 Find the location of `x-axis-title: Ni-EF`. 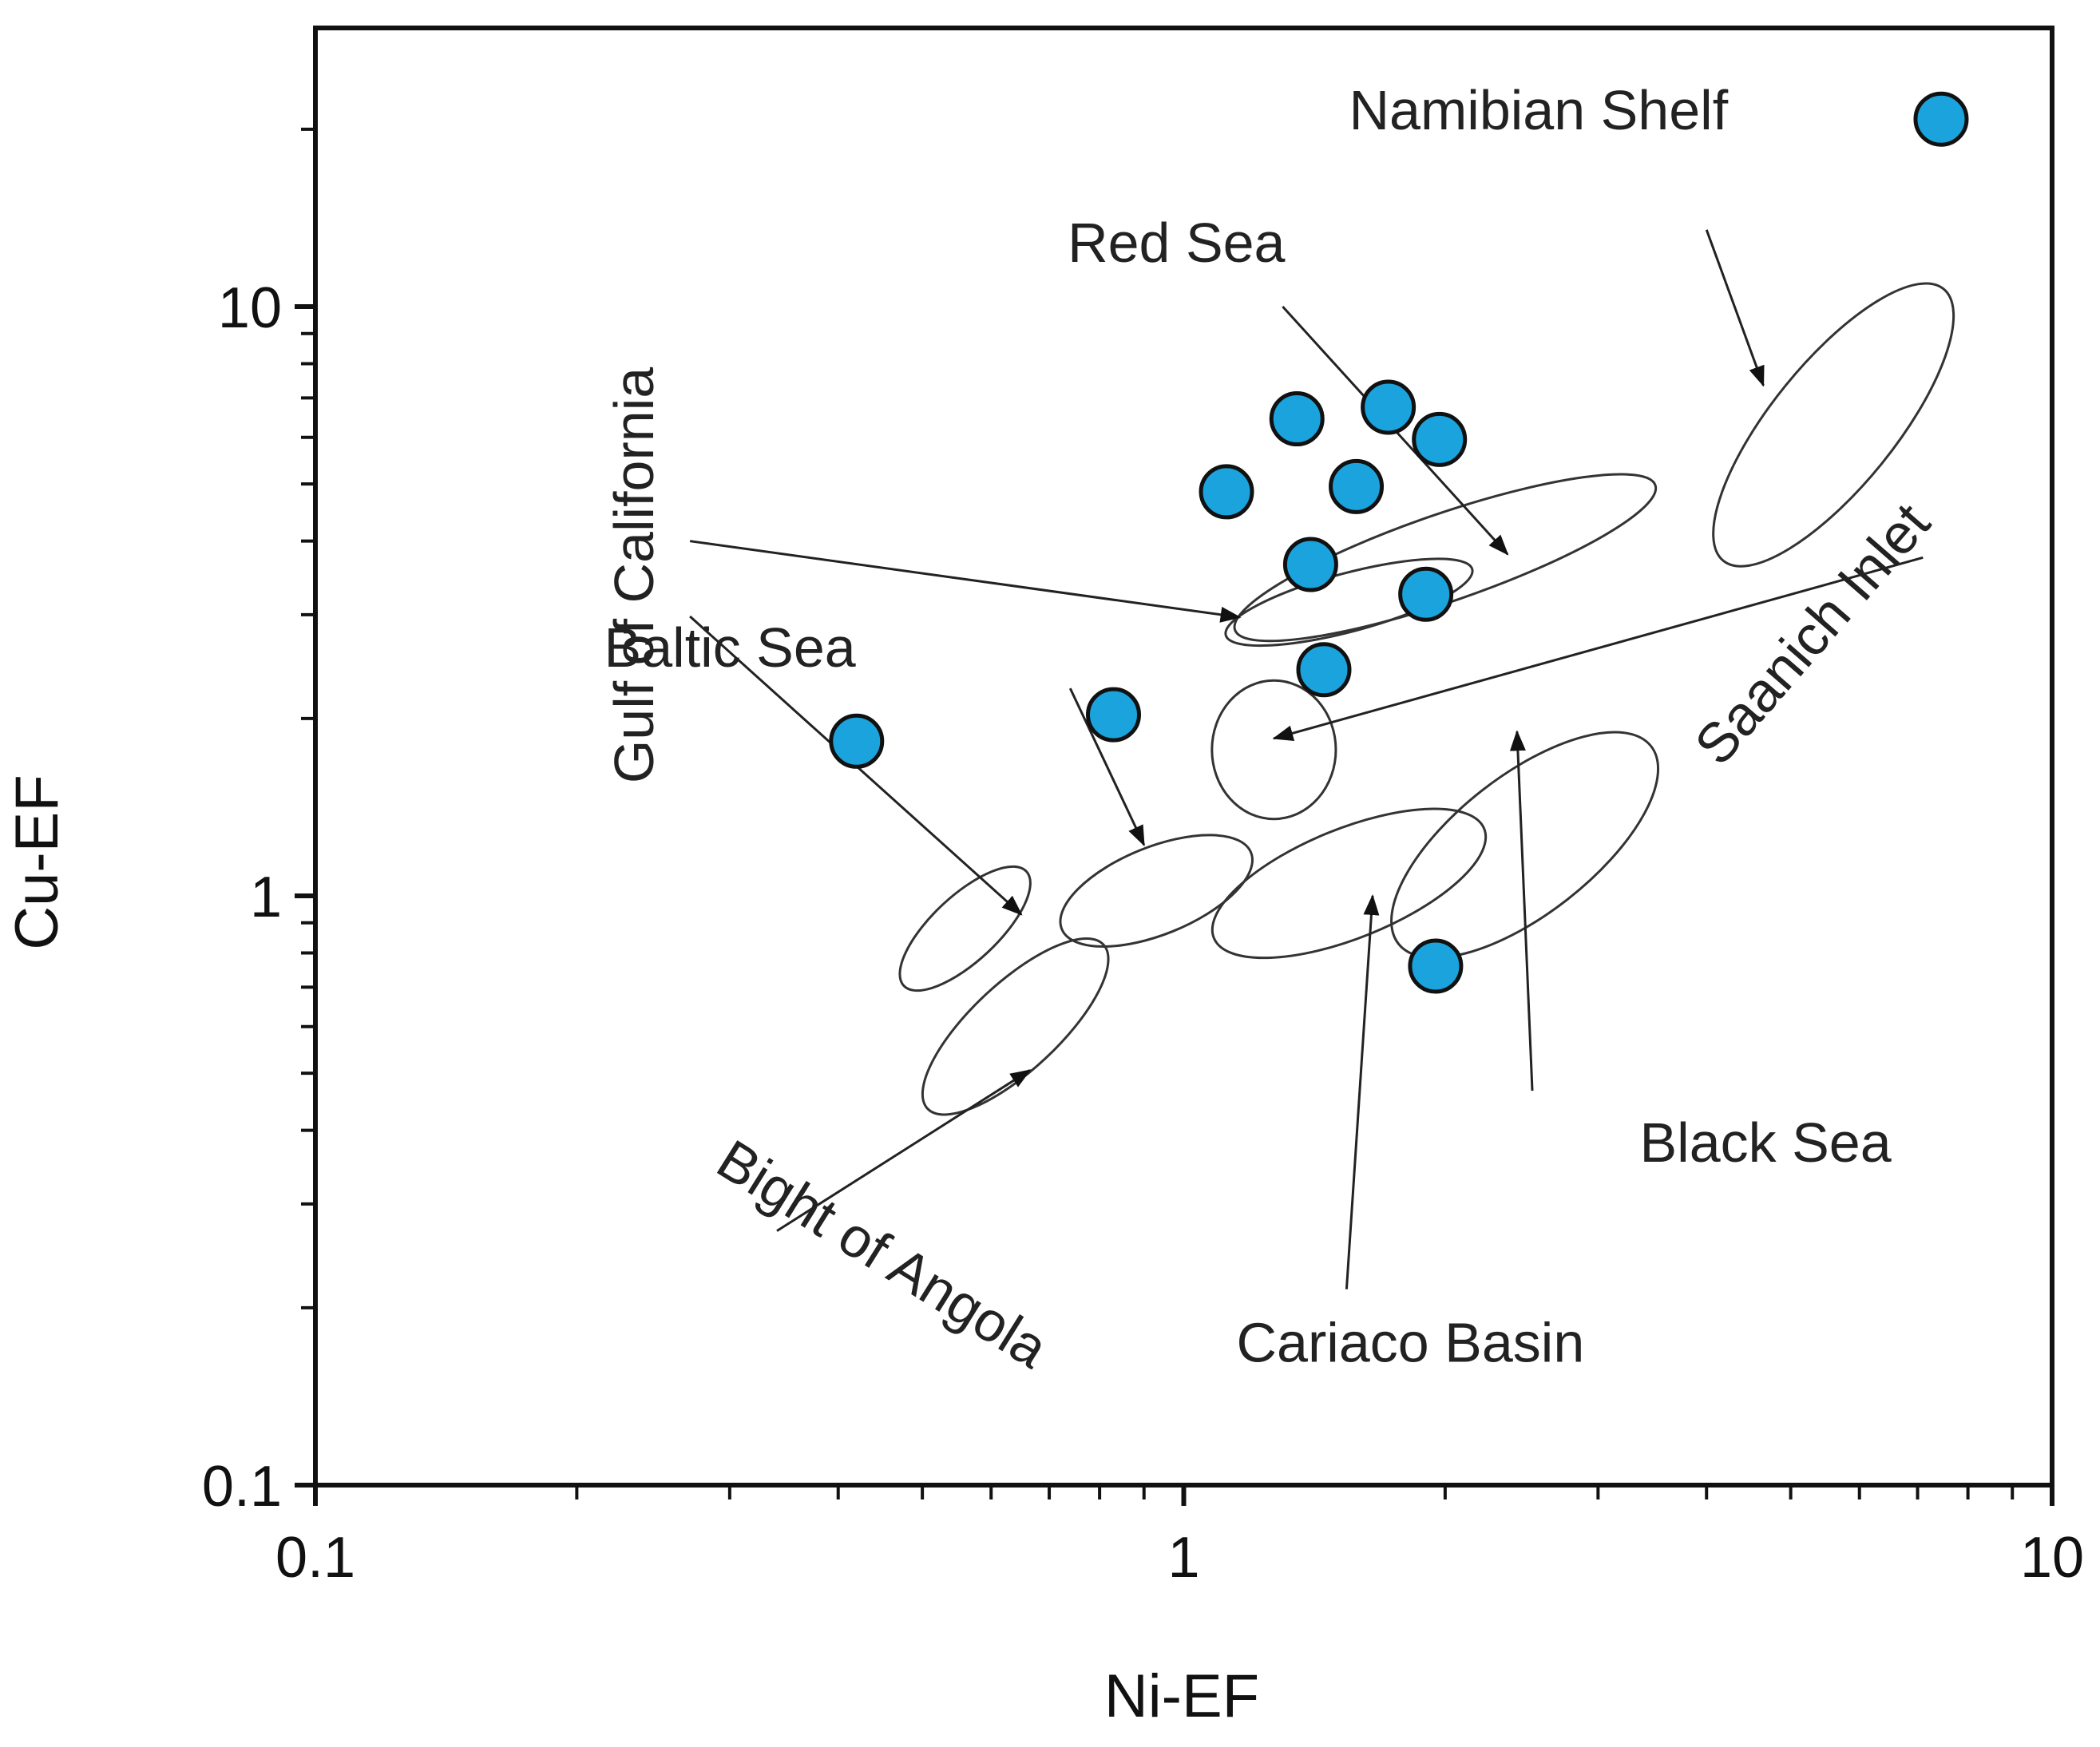

x-axis-title: Ni-EF is located at coordinates (1181, 1696).